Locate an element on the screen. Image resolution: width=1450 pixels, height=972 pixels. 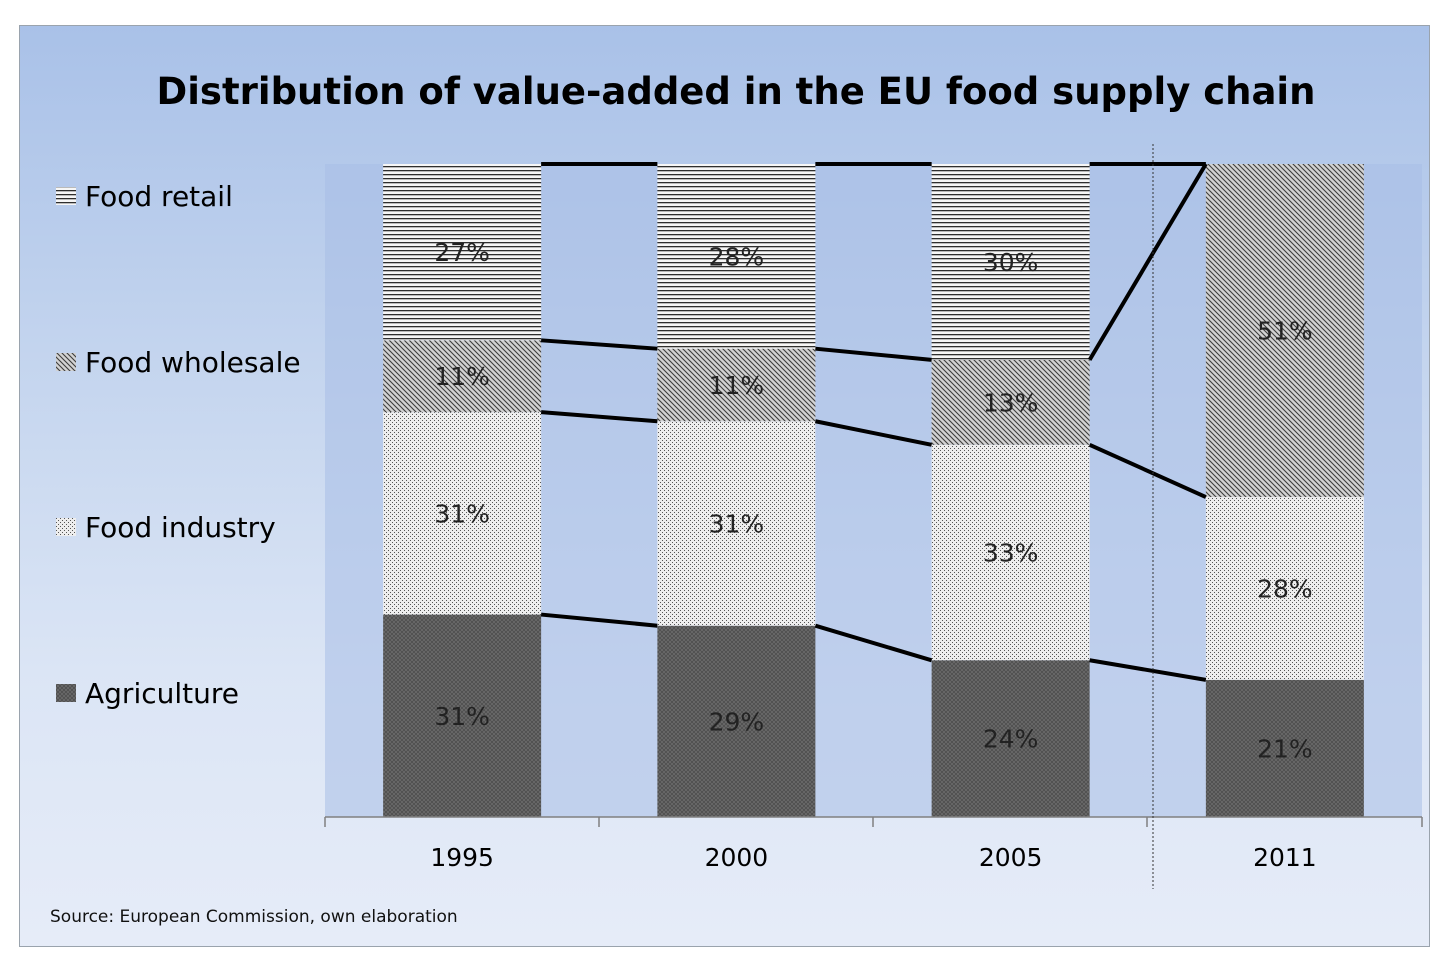
x-tick-labels: 1995 2000 2005 2011 is located at coordinates (873, 857).